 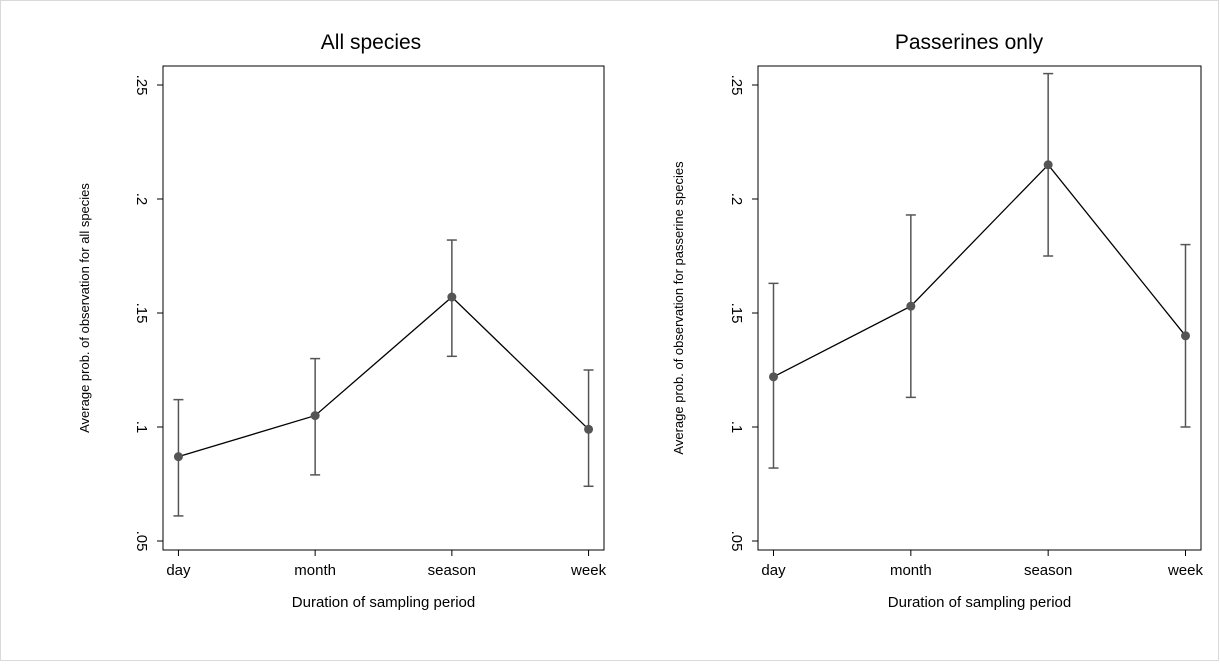 What do you see at coordinates (736, 199) in the screenshot?
I see `panel-2-ytick-label: .2` at bounding box center [736, 199].